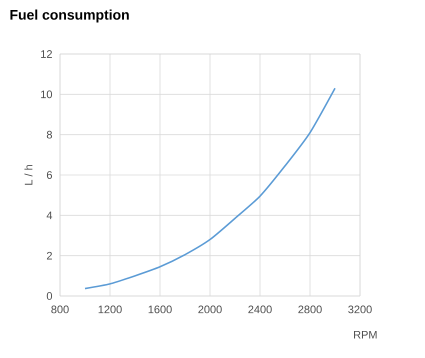  What do you see at coordinates (110, 310) in the screenshot?
I see `x-tick-label: 1200` at bounding box center [110, 310].